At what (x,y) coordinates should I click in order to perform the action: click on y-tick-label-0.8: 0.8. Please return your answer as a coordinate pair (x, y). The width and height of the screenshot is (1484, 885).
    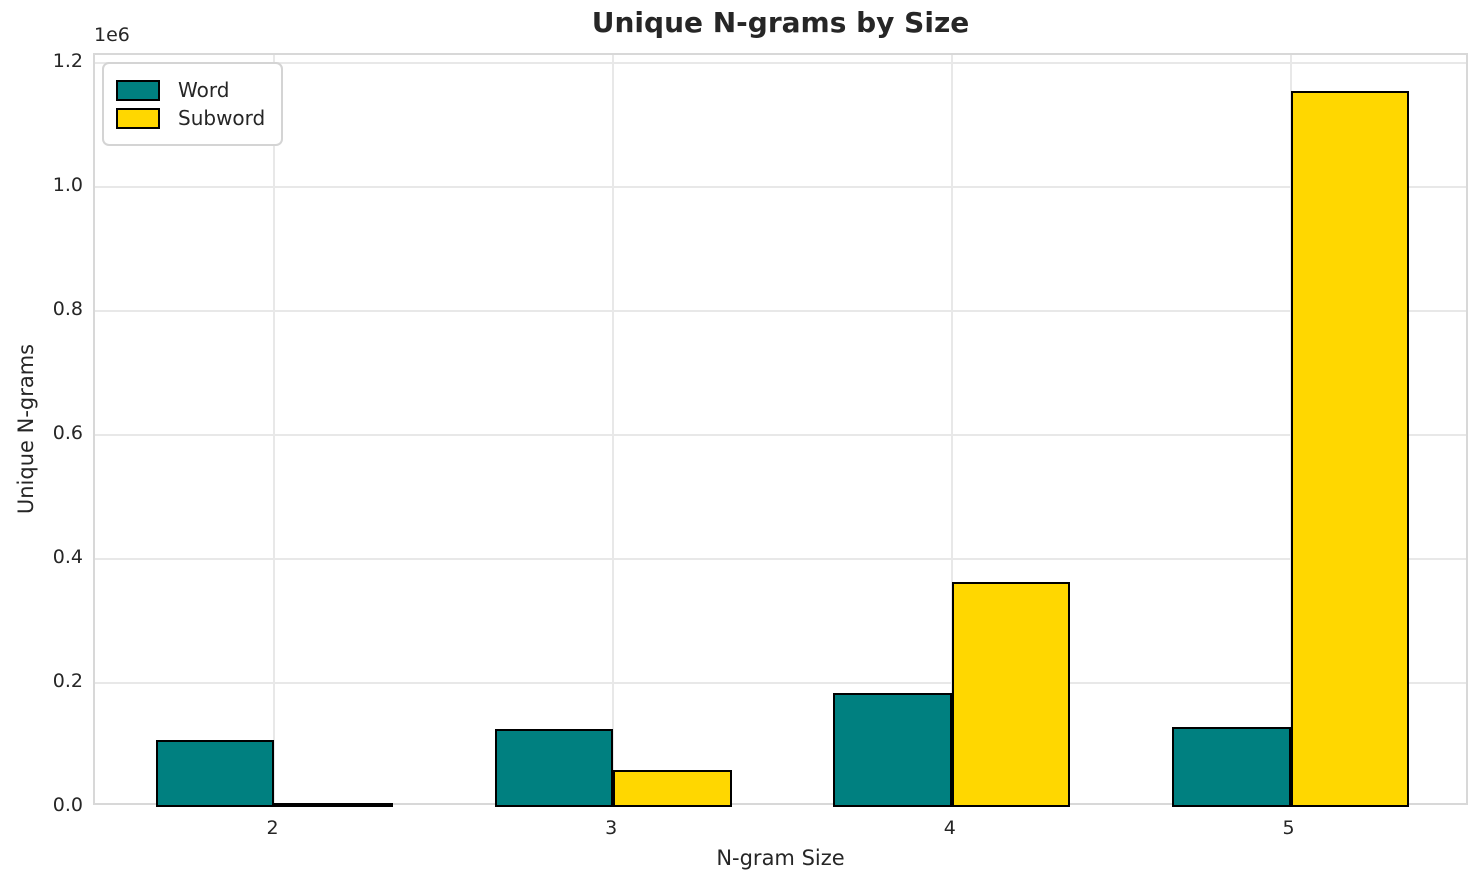
    Looking at the image, I should click on (67, 309).